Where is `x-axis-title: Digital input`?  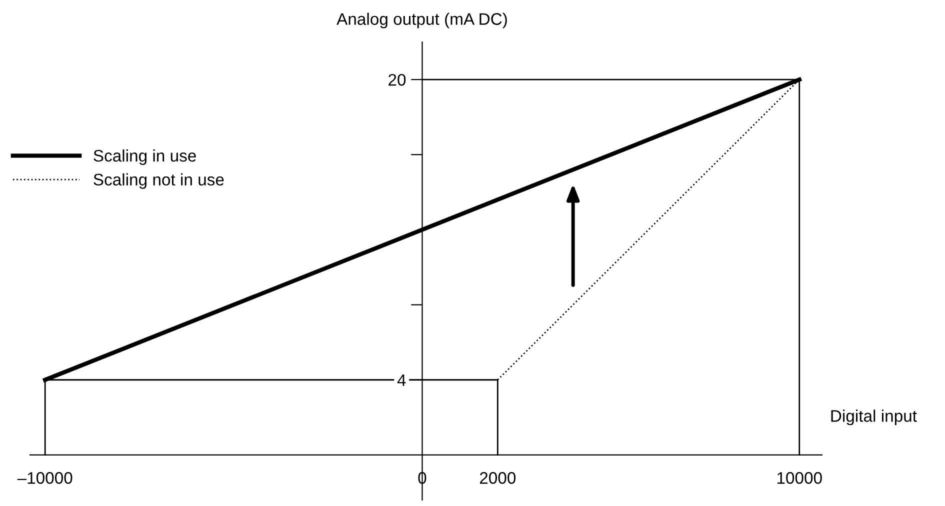
x-axis-title: Digital input is located at coordinates (874, 418).